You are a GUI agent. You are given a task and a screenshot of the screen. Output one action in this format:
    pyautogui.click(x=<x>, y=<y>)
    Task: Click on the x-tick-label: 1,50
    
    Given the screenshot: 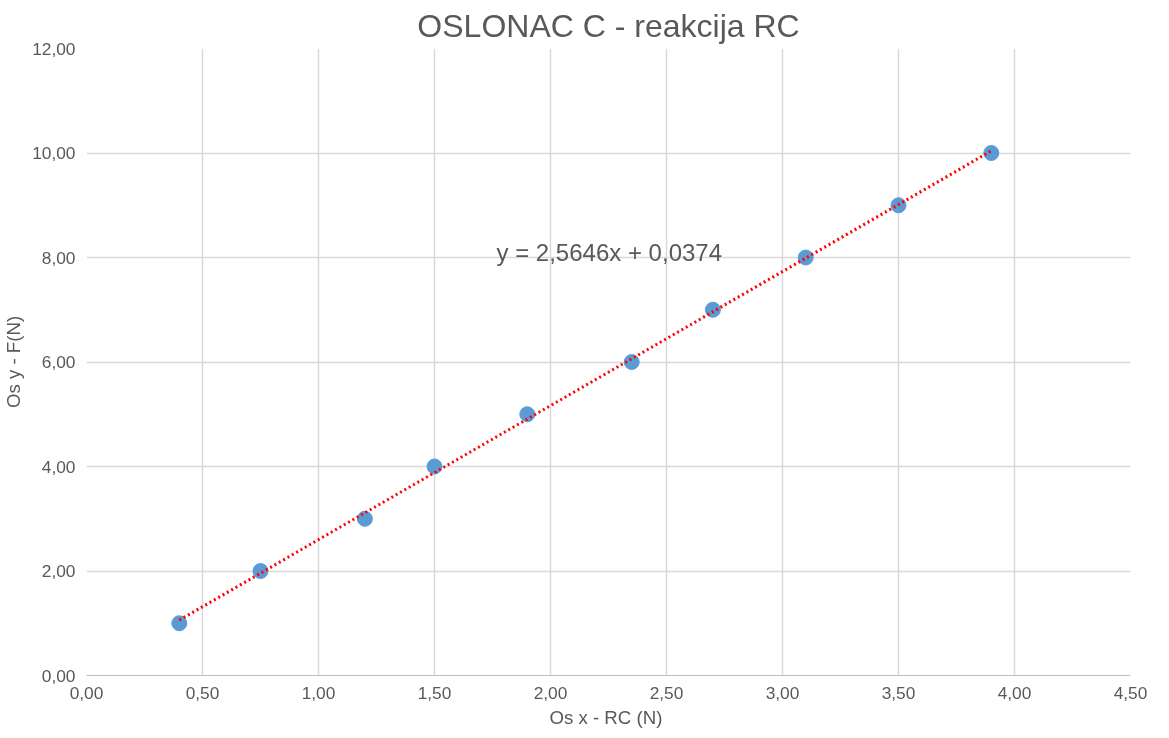 What is the action you would take?
    pyautogui.click(x=434, y=692)
    